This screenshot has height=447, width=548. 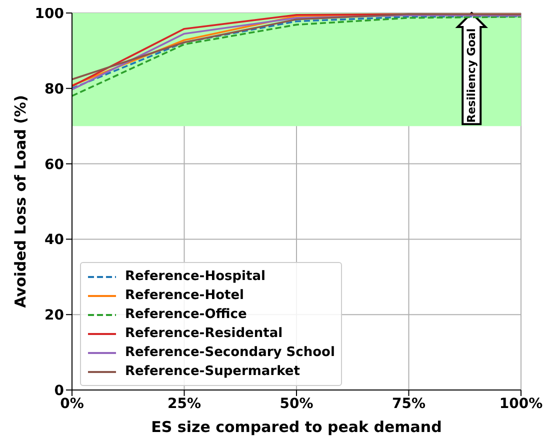 What do you see at coordinates (212, 372) in the screenshot?
I see `legend-label: Reference-Supermarket` at bounding box center [212, 372].